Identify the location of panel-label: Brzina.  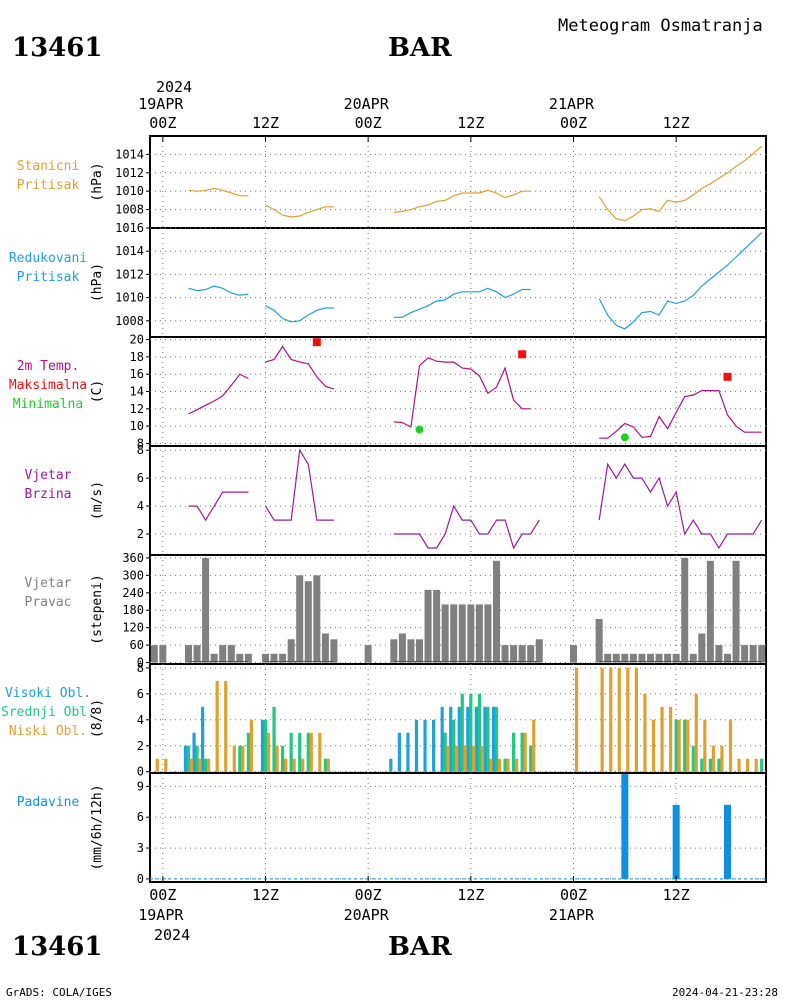
(48, 494).